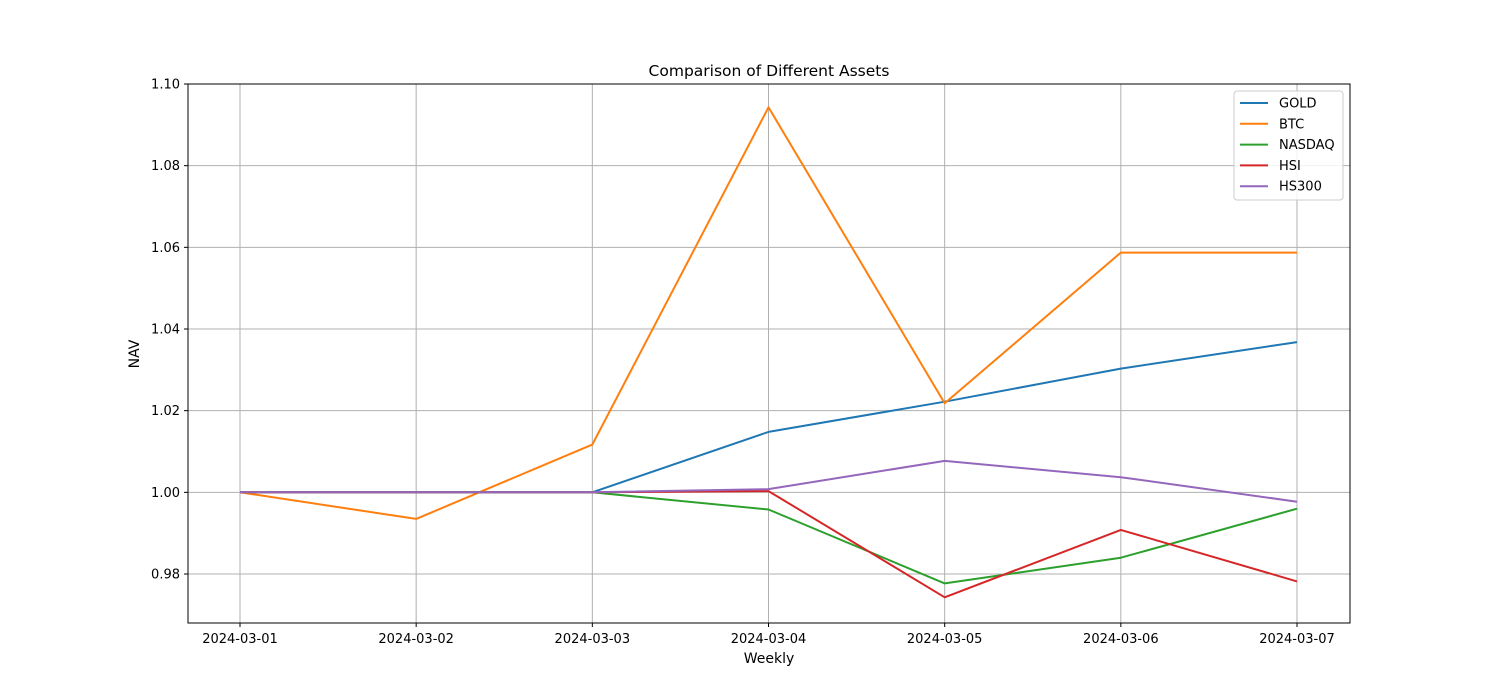 This screenshot has width=1500, height=700. What do you see at coordinates (135, 353) in the screenshot?
I see `y-axis-title: NAV` at bounding box center [135, 353].